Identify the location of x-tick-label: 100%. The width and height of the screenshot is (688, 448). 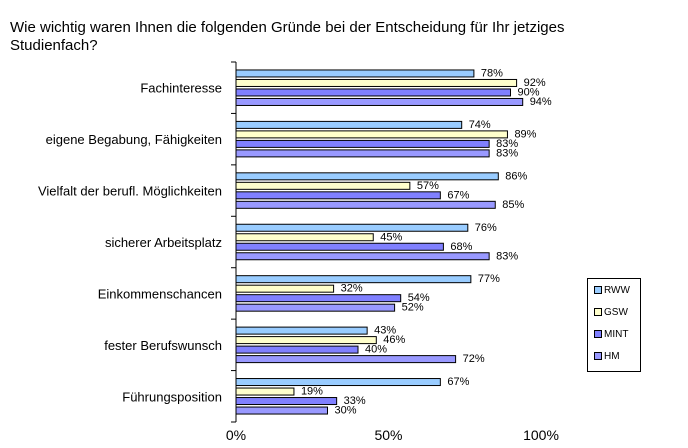
(541, 435).